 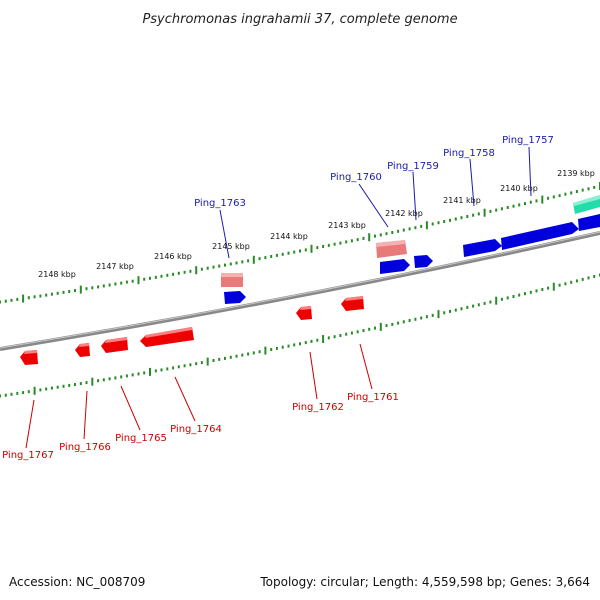 I want to click on forward-genes, so click(x=412, y=259).